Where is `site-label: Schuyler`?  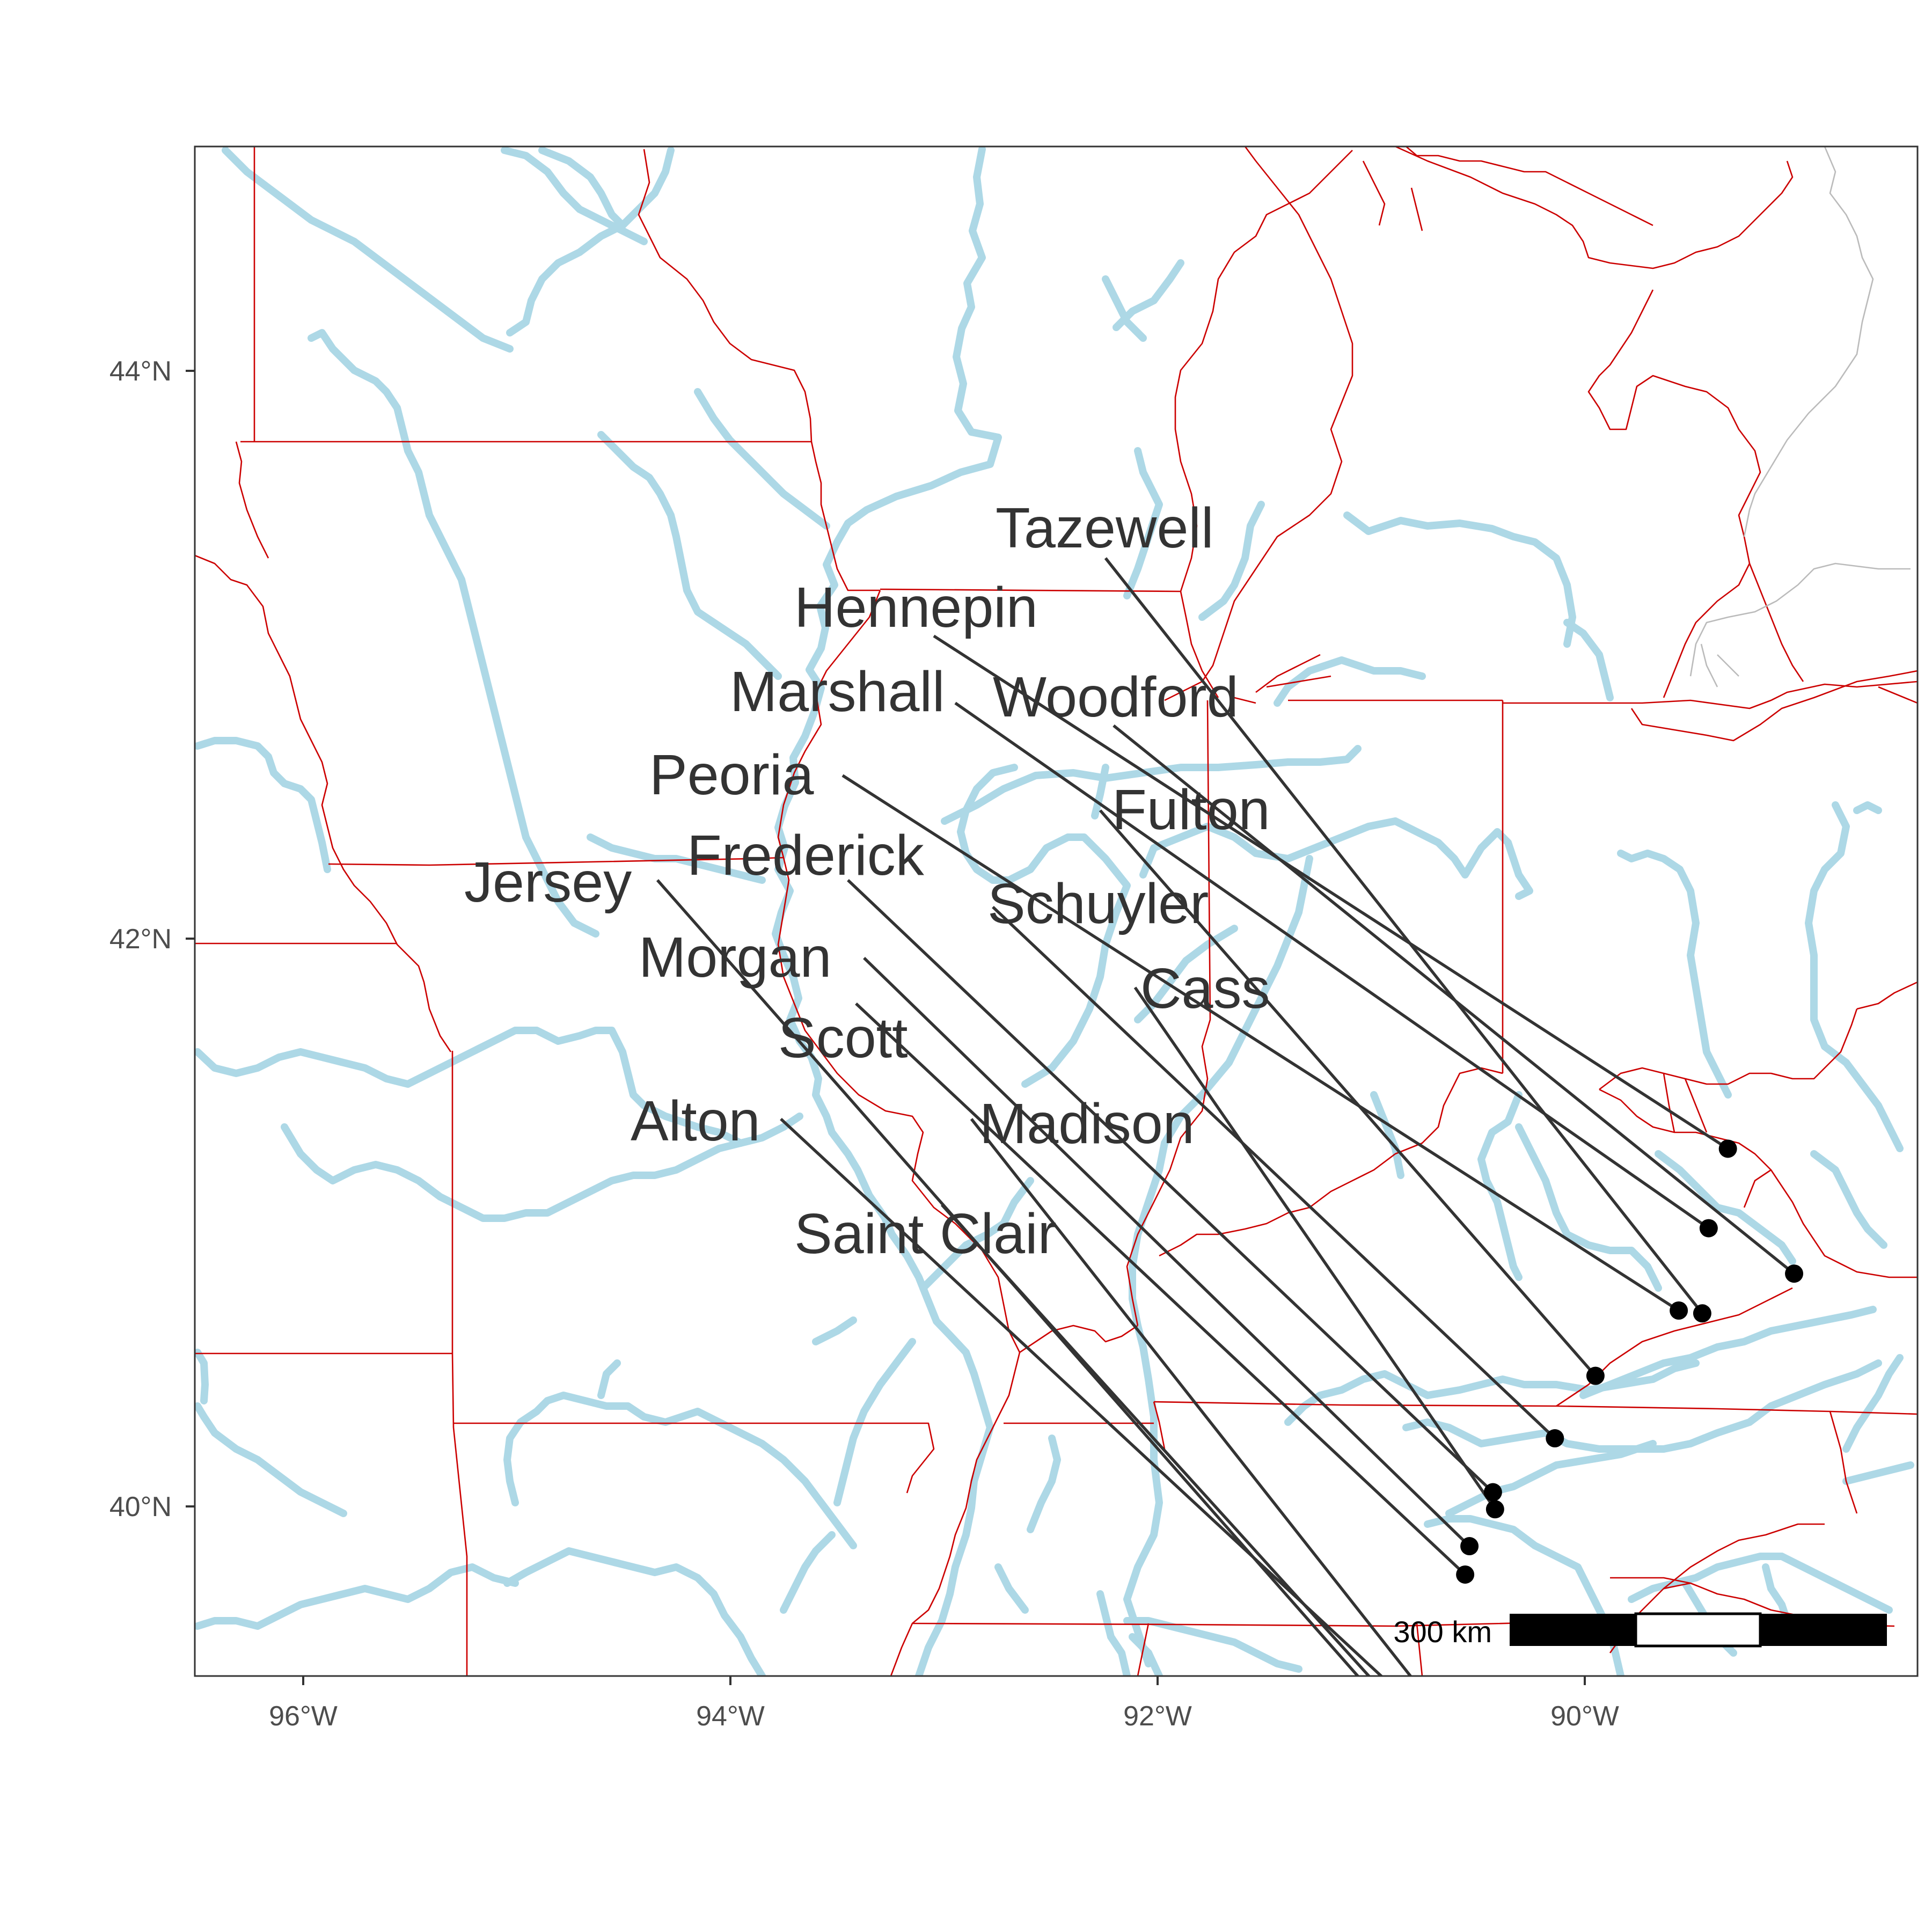
site-label: Schuyler is located at coordinates (1098, 903).